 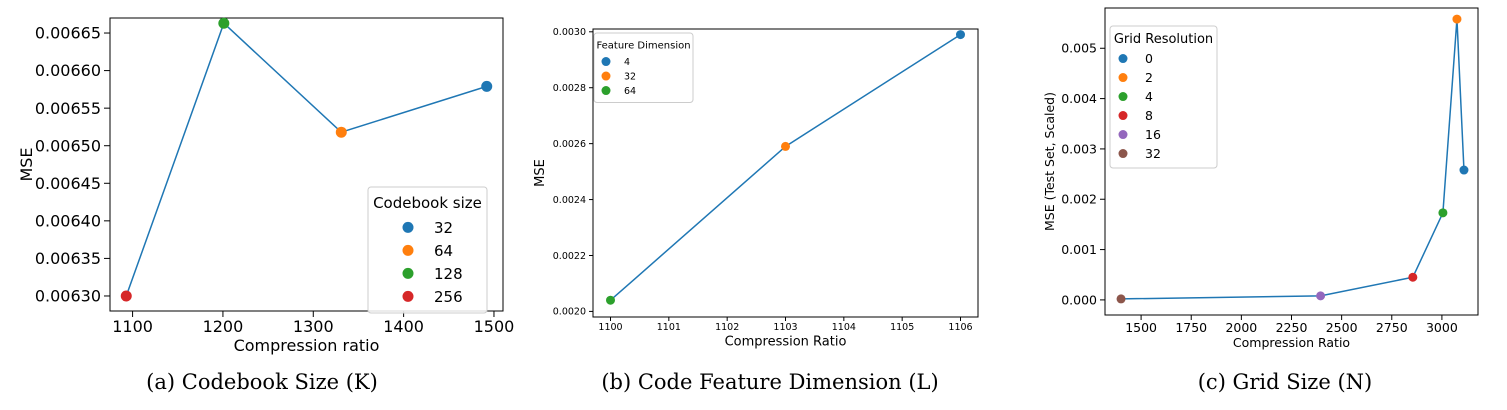 What do you see at coordinates (68, 296) in the screenshot?
I see `y-tick-label: 0.00630` at bounding box center [68, 296].